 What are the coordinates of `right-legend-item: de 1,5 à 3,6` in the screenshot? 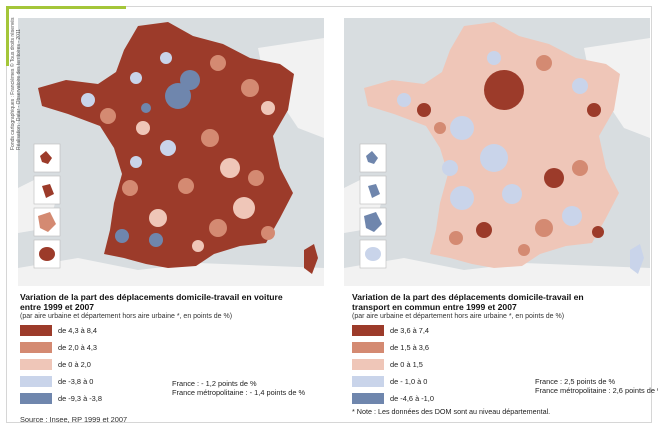 It's located at (390, 347).